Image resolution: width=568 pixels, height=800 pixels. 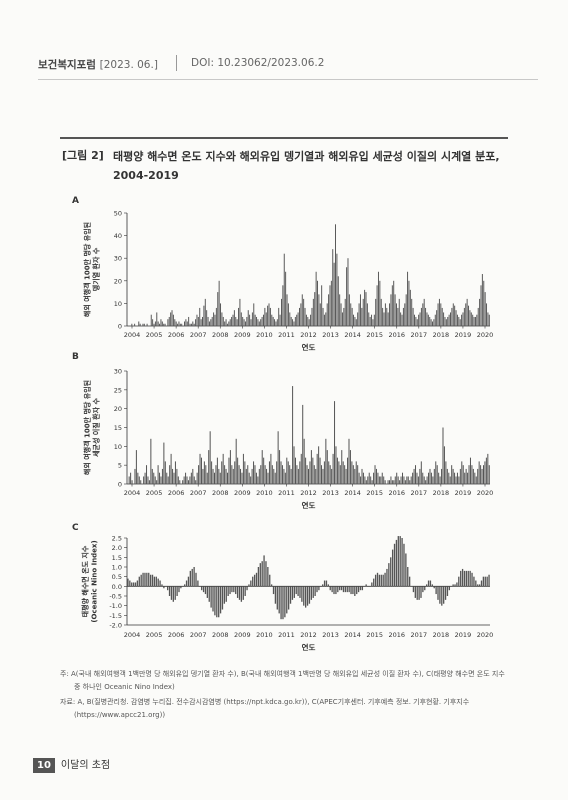 I want to click on y-tick-label: 10, so click(x=118, y=447).